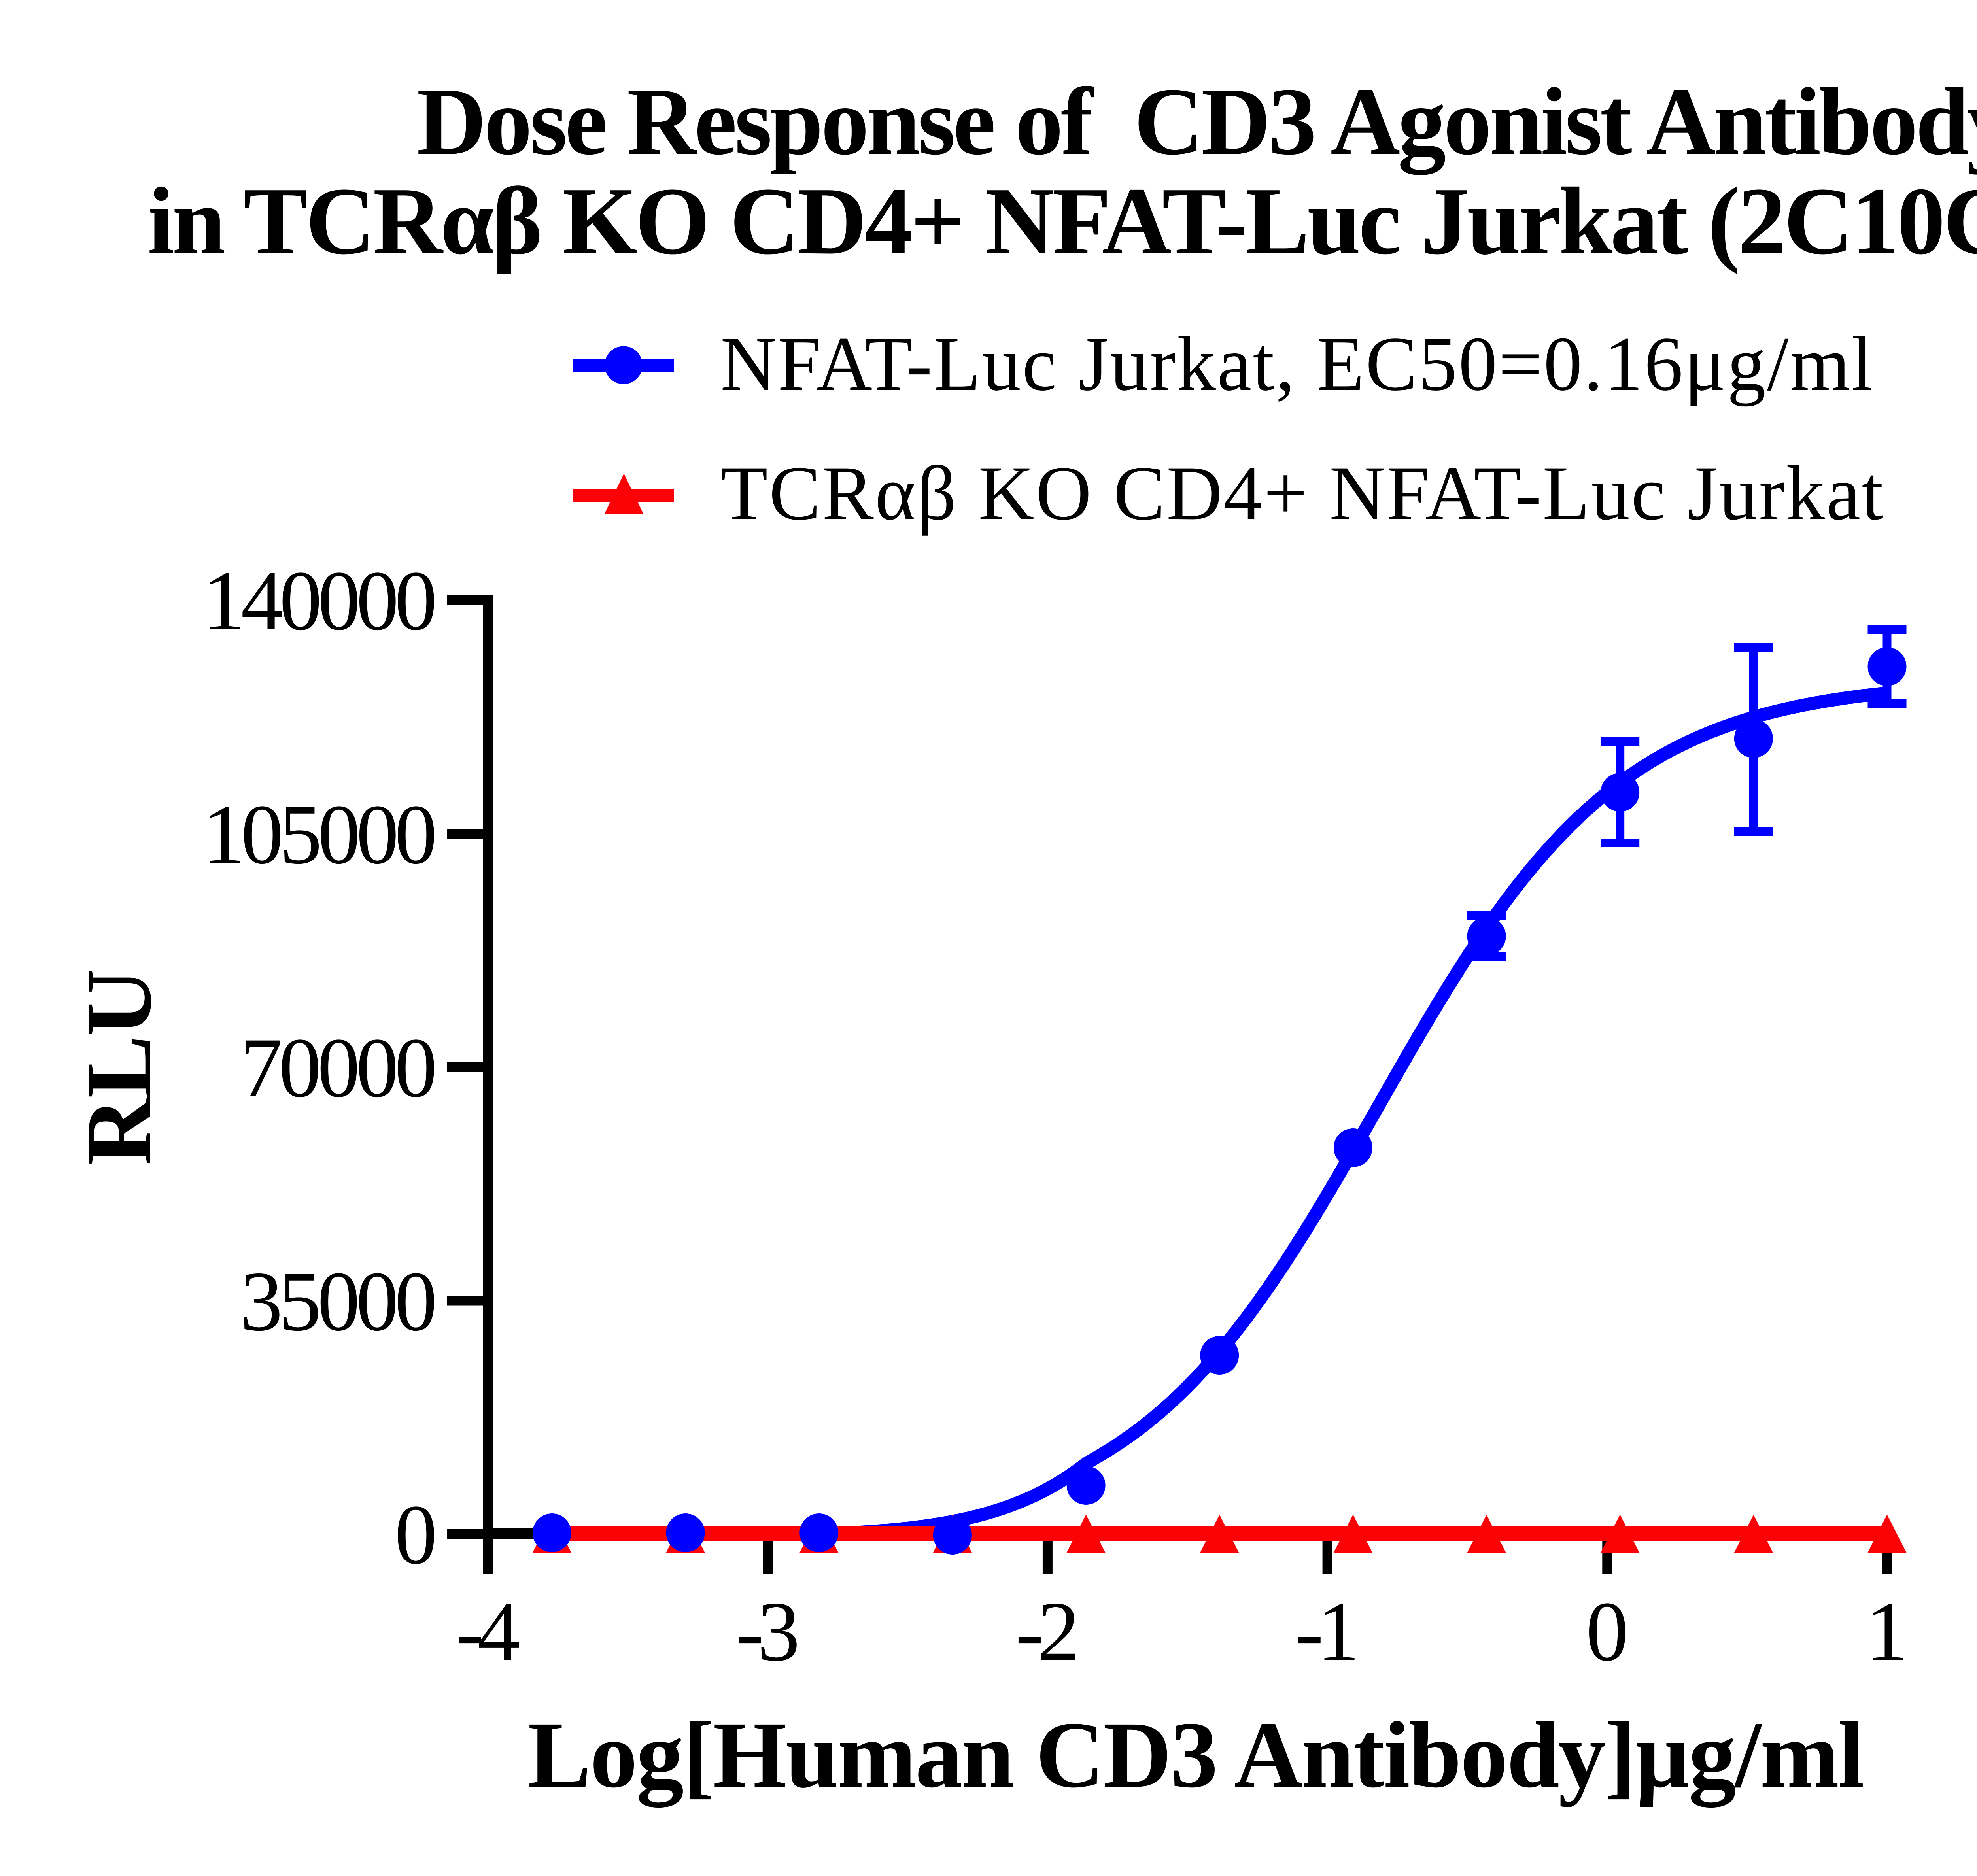 The height and width of the screenshot is (1876, 1977). Describe the element at coordinates (767, 1631) in the screenshot. I see `svg-text: -3` at that location.